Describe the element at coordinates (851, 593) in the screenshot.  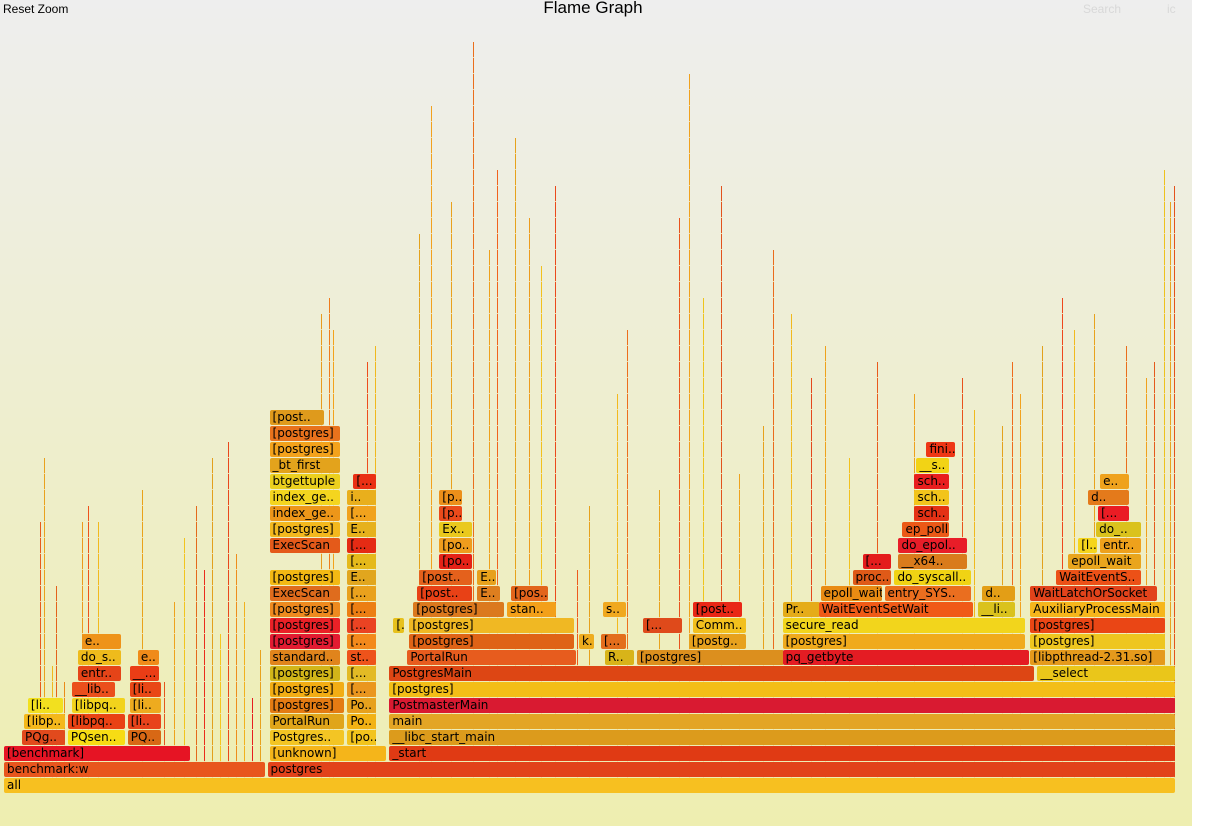
I see `frame: epoll_wait` at that location.